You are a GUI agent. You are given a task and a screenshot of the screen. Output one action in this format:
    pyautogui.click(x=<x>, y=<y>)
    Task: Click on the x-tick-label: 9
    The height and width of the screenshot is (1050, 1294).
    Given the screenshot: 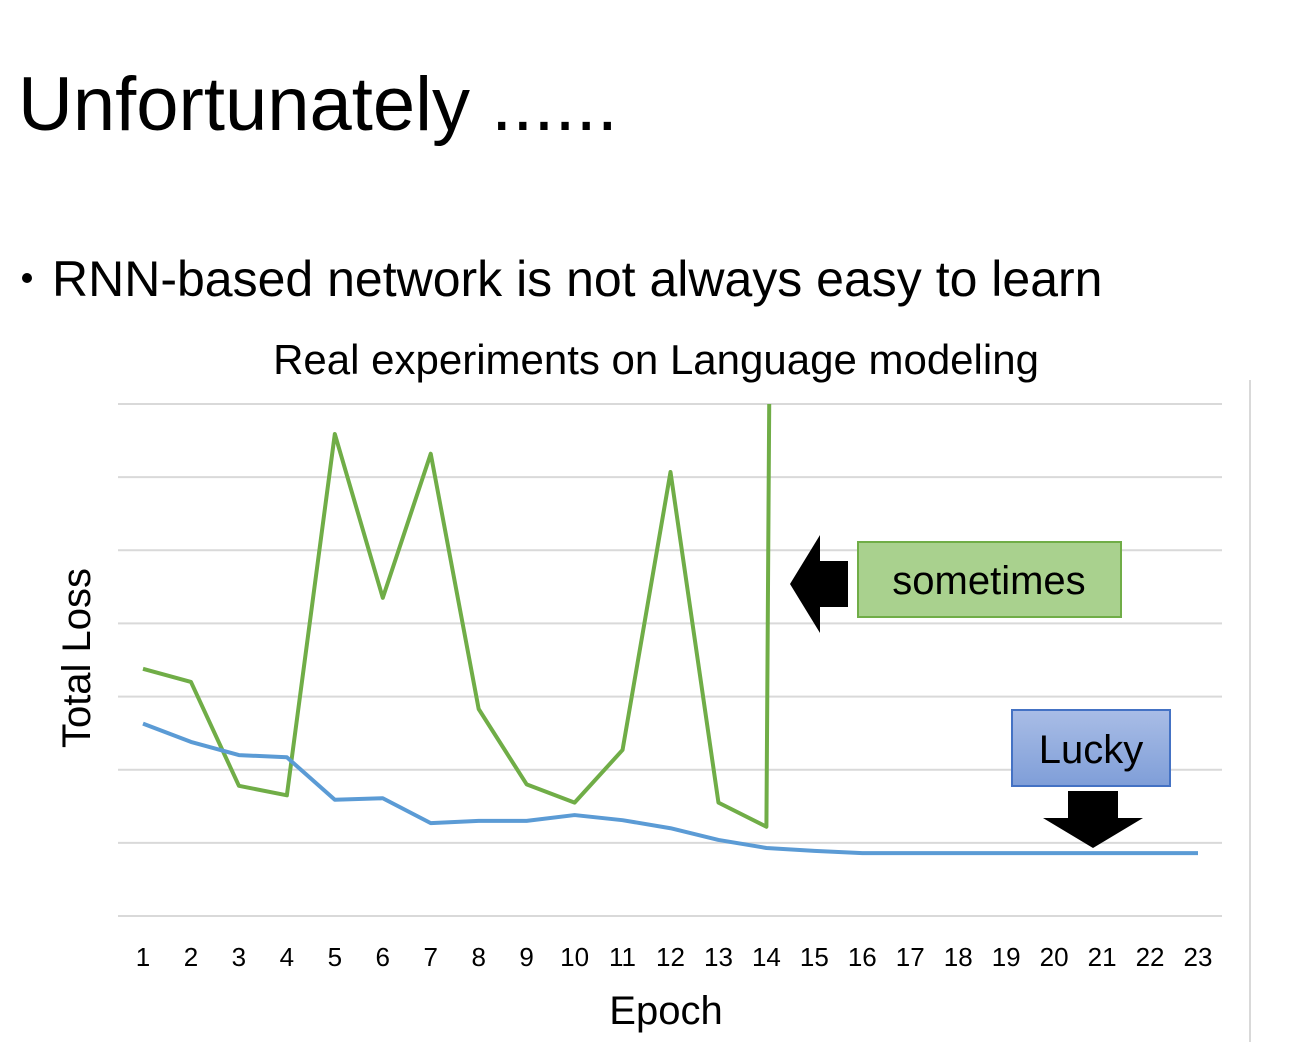 What is the action you would take?
    pyautogui.click(x=526, y=957)
    